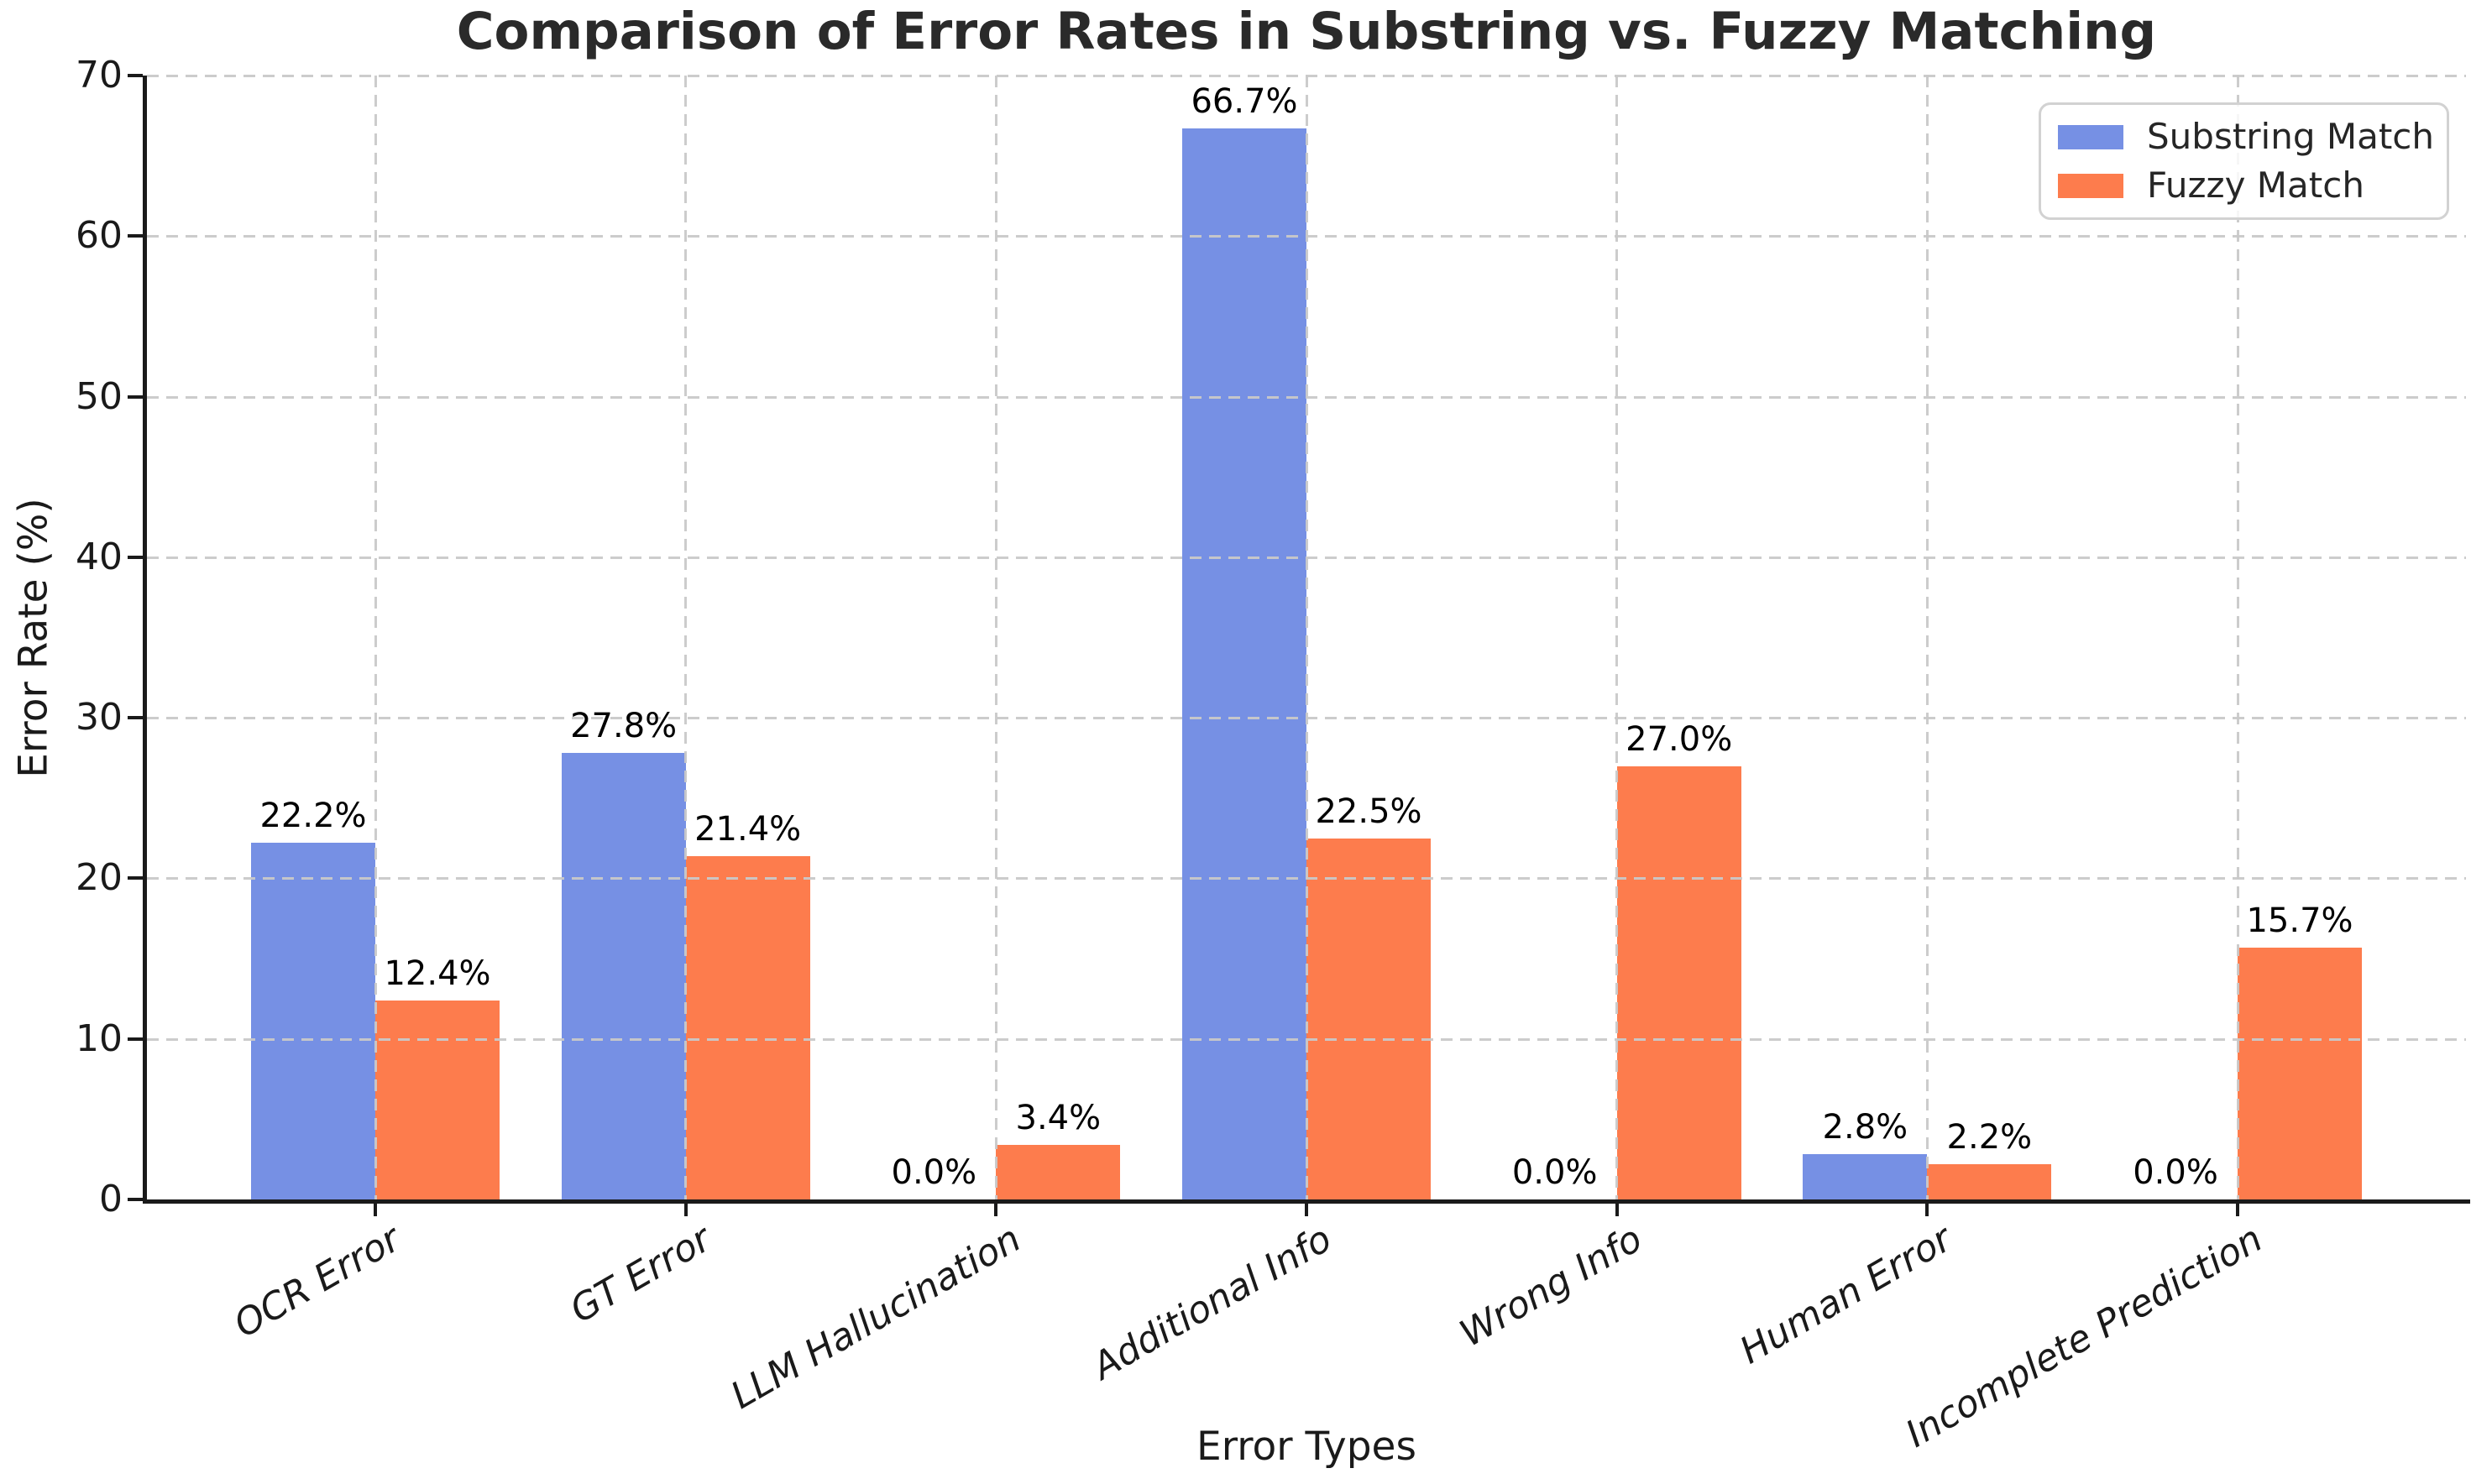 The image size is (2492, 1484). What do you see at coordinates (2090, 185) in the screenshot?
I see `fuzzy-match-swatch-icon` at bounding box center [2090, 185].